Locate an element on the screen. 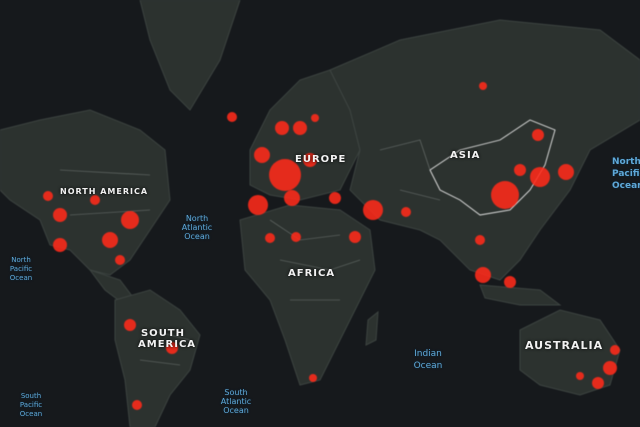  label-australia: AUSTRALIA is located at coordinates (564, 345).